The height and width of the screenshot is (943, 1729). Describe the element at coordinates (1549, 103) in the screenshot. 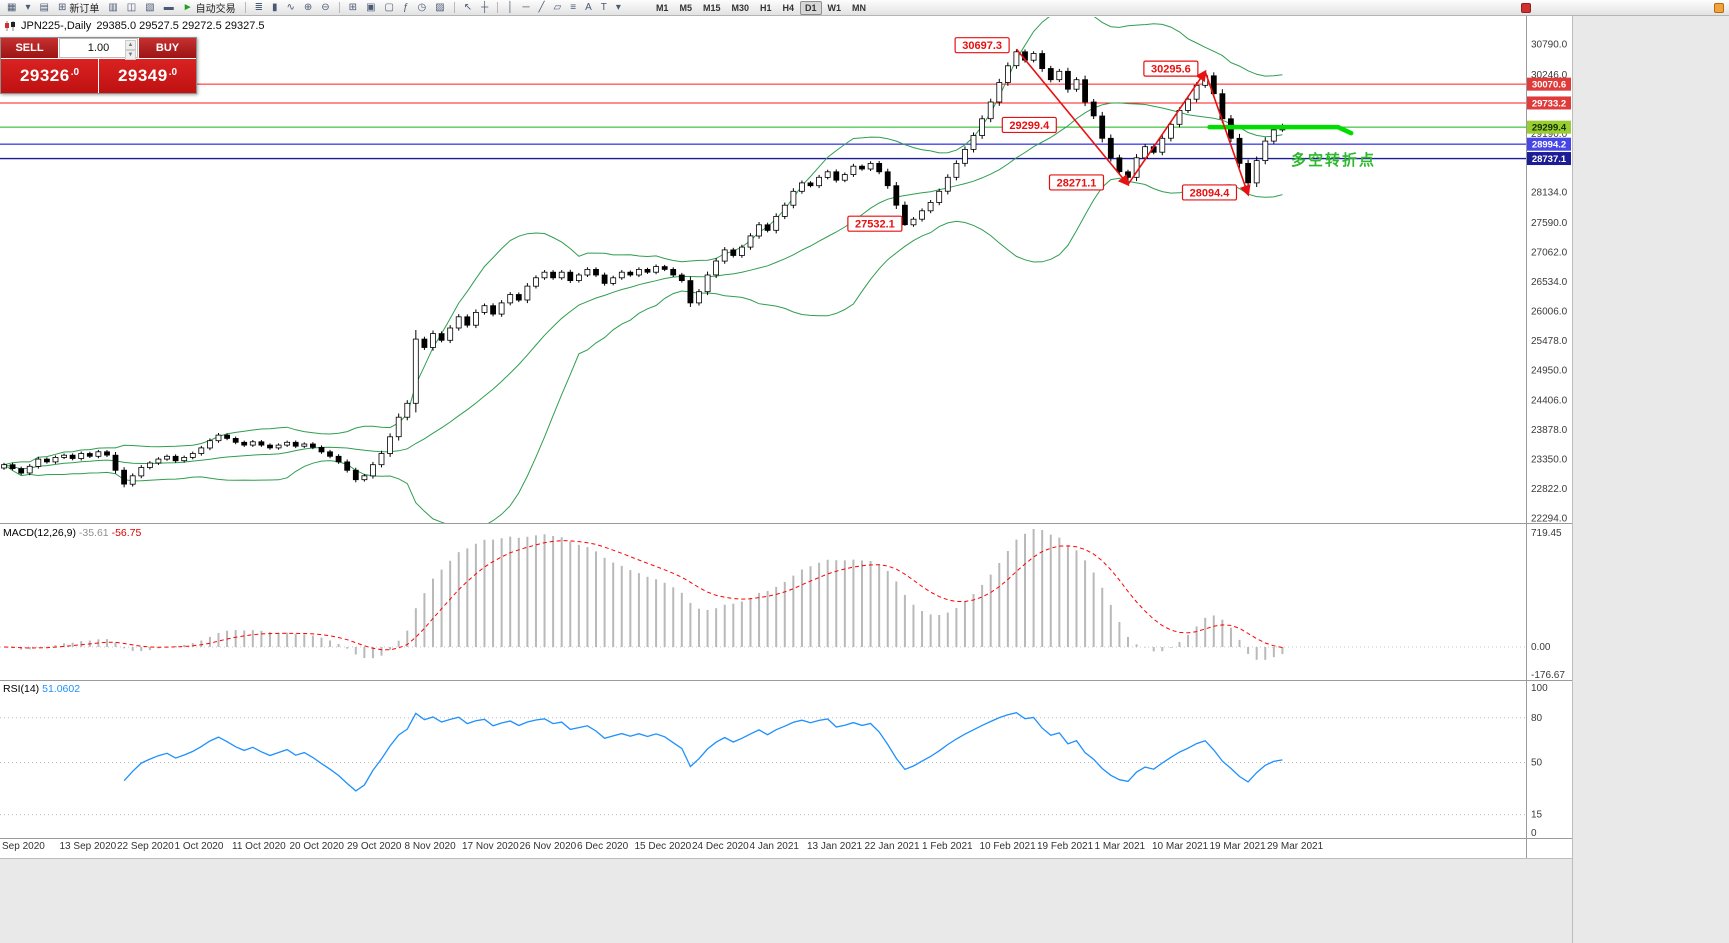

I see `price-badge: 29733.2` at that location.